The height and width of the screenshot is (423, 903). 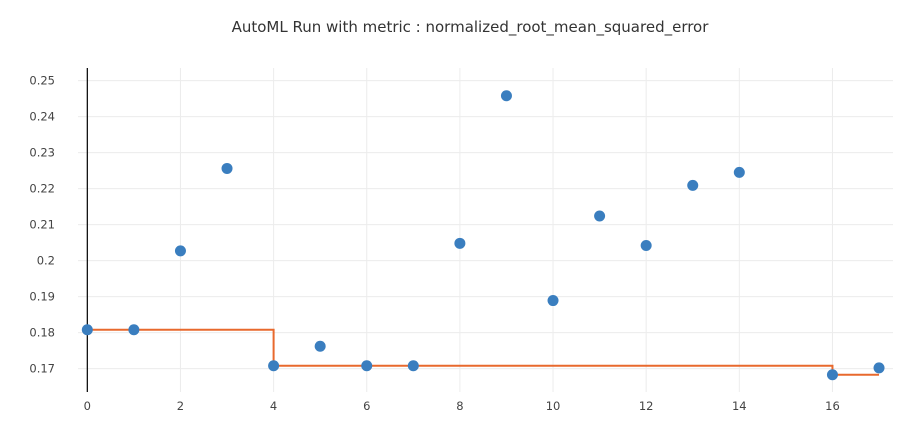 What do you see at coordinates (180, 406) in the screenshot?
I see `x-tick-label: 2` at bounding box center [180, 406].